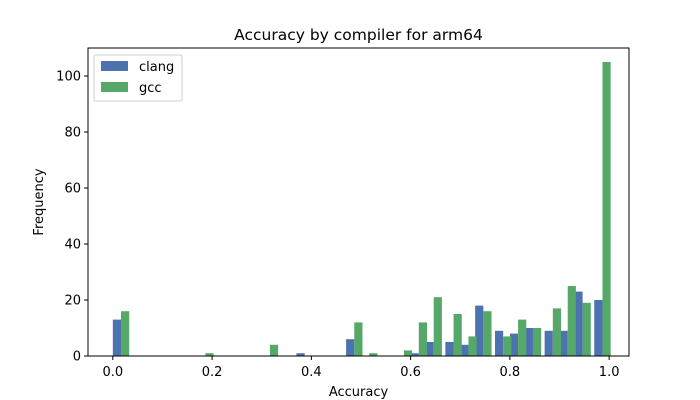 Image resolution: width=700 pixels, height=400 pixels. What do you see at coordinates (114, 66) in the screenshot?
I see `legend-swatch-clang` at bounding box center [114, 66].